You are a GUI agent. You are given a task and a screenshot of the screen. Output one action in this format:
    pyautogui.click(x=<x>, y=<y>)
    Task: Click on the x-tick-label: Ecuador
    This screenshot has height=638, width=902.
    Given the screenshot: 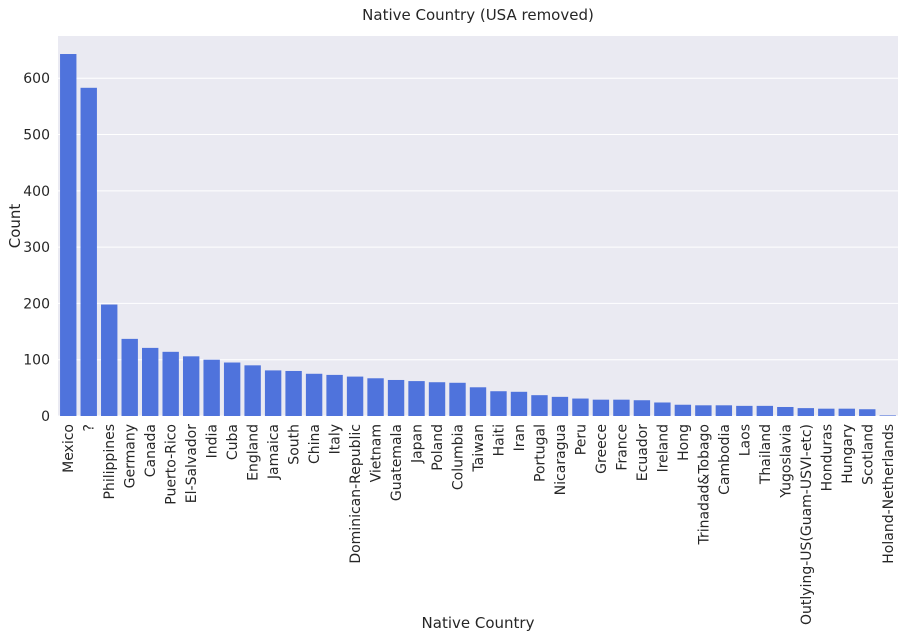 What is the action you would take?
    pyautogui.click(x=643, y=452)
    